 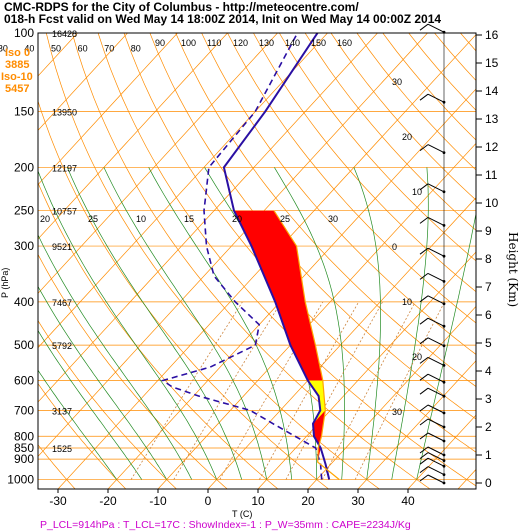 What do you see at coordinates (62, 449) in the screenshot?
I see `geopotential-height-label: 1525` at bounding box center [62, 449].